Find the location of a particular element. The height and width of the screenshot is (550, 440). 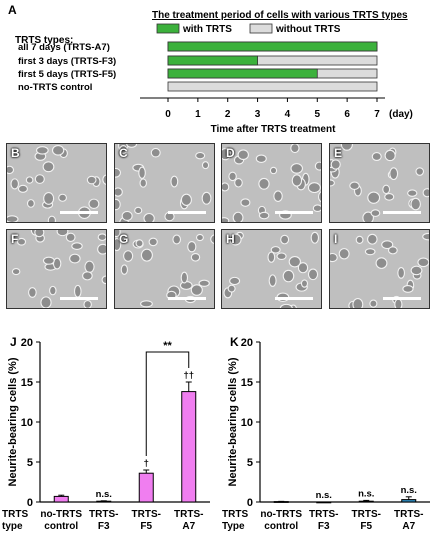

x-tick-label: no-TRTS control is located at coordinates (61, 520).